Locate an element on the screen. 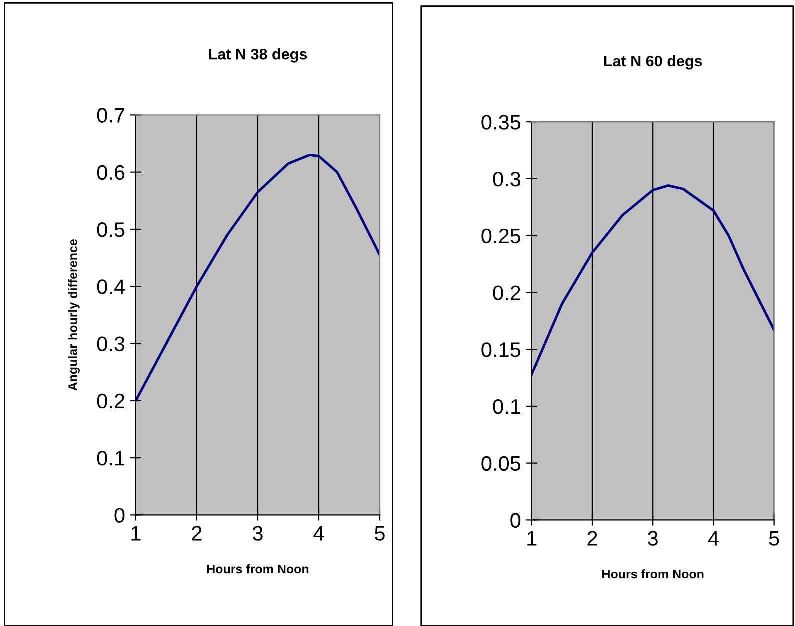 The height and width of the screenshot is (626, 795). y-tick-label: 0.05 is located at coordinates (501, 464).